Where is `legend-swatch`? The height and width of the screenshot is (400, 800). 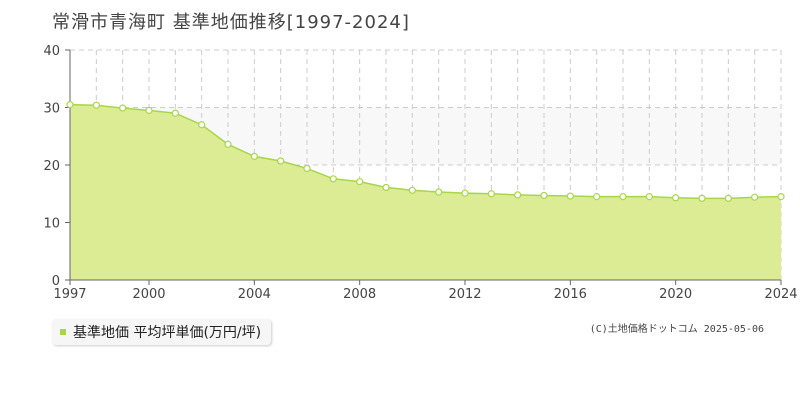 legend-swatch is located at coordinates (63, 332).